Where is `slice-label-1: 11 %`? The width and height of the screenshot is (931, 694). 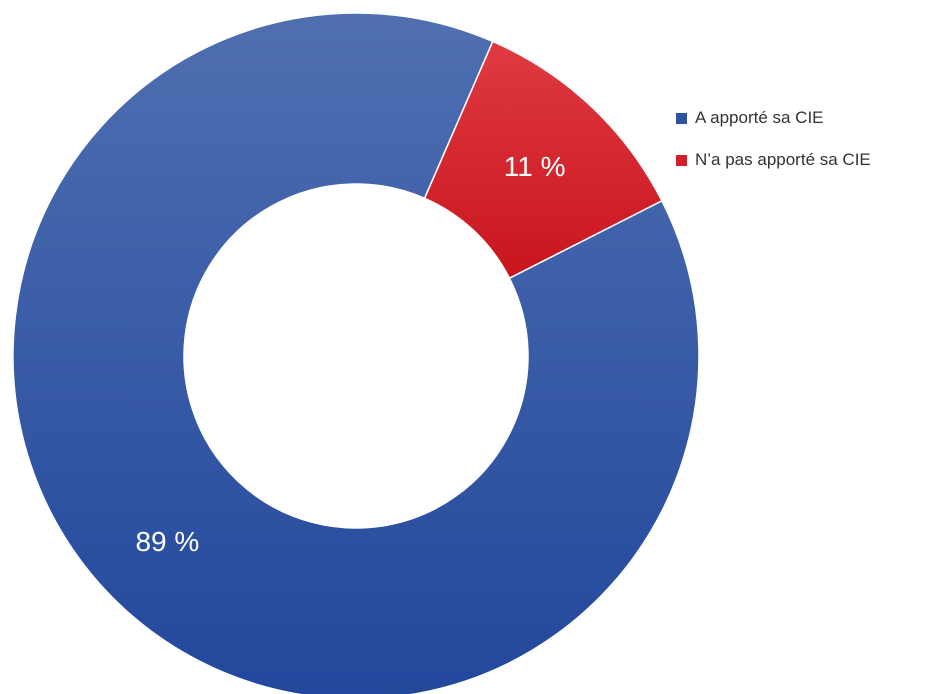
slice-label-1: 11 % is located at coordinates (535, 166).